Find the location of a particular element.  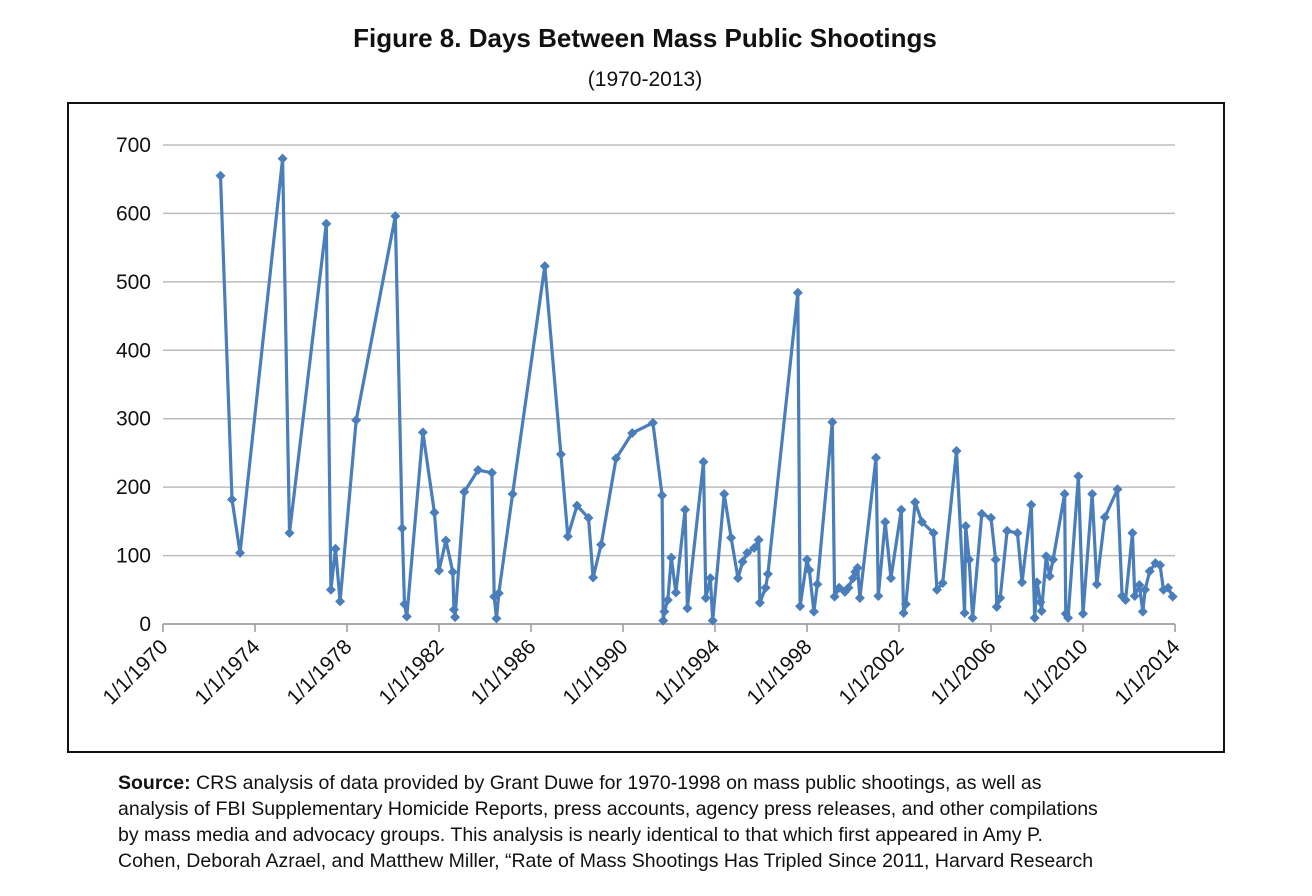

x-tick-label: 1/1/1982 is located at coordinates (411, 672).